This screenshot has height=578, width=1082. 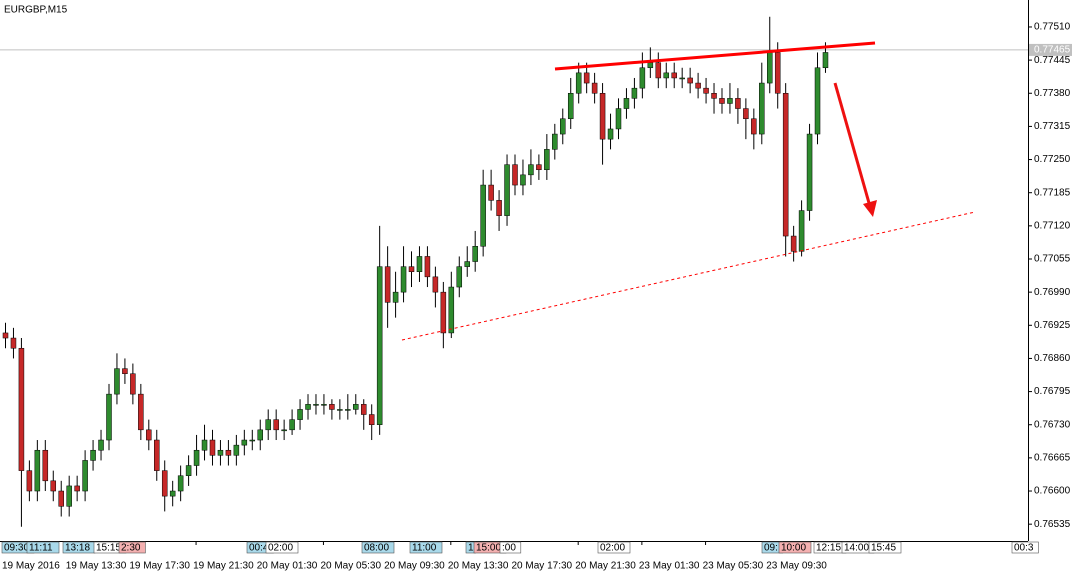 I want to click on time-marker-label: 14:00, so click(x=856, y=548).